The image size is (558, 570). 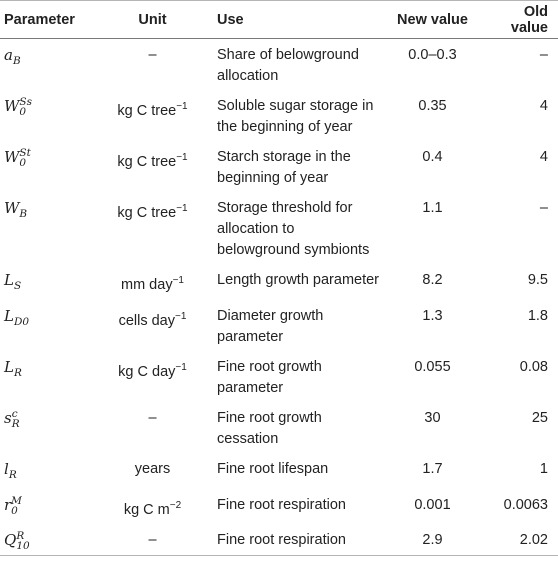 I want to click on header-new-value: New value, so click(x=432, y=19).